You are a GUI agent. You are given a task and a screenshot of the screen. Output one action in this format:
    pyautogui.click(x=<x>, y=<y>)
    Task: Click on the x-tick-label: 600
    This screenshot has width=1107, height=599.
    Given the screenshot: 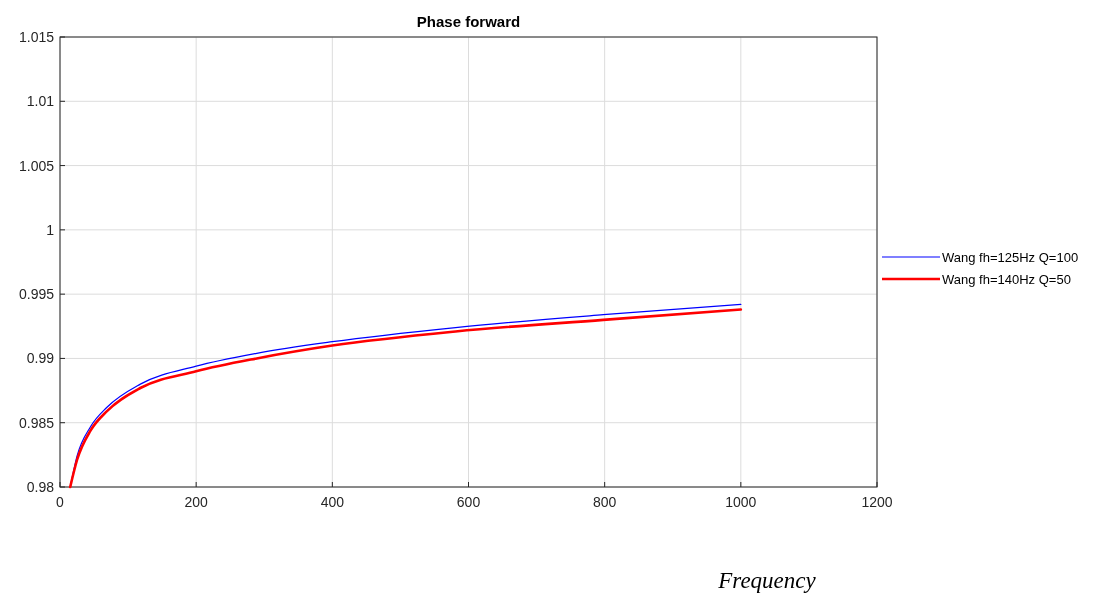 What is the action you would take?
    pyautogui.click(x=468, y=502)
    